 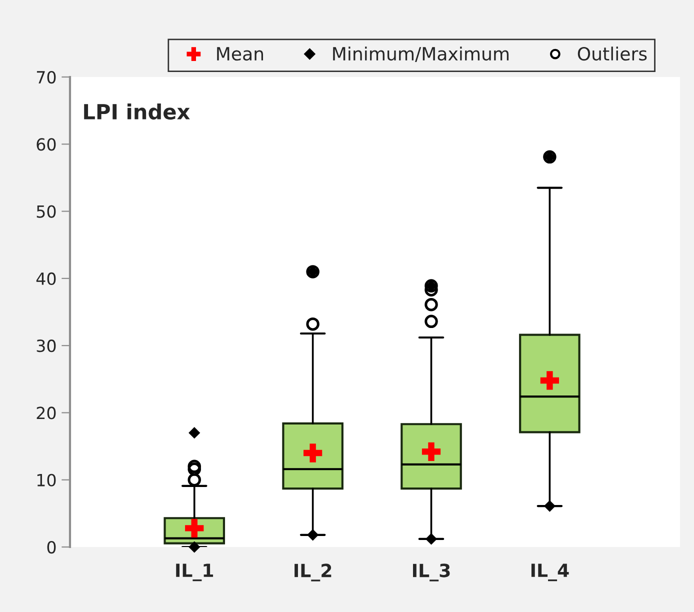 What do you see at coordinates (612, 53) in the screenshot?
I see `legend-label: Outliers` at bounding box center [612, 53].